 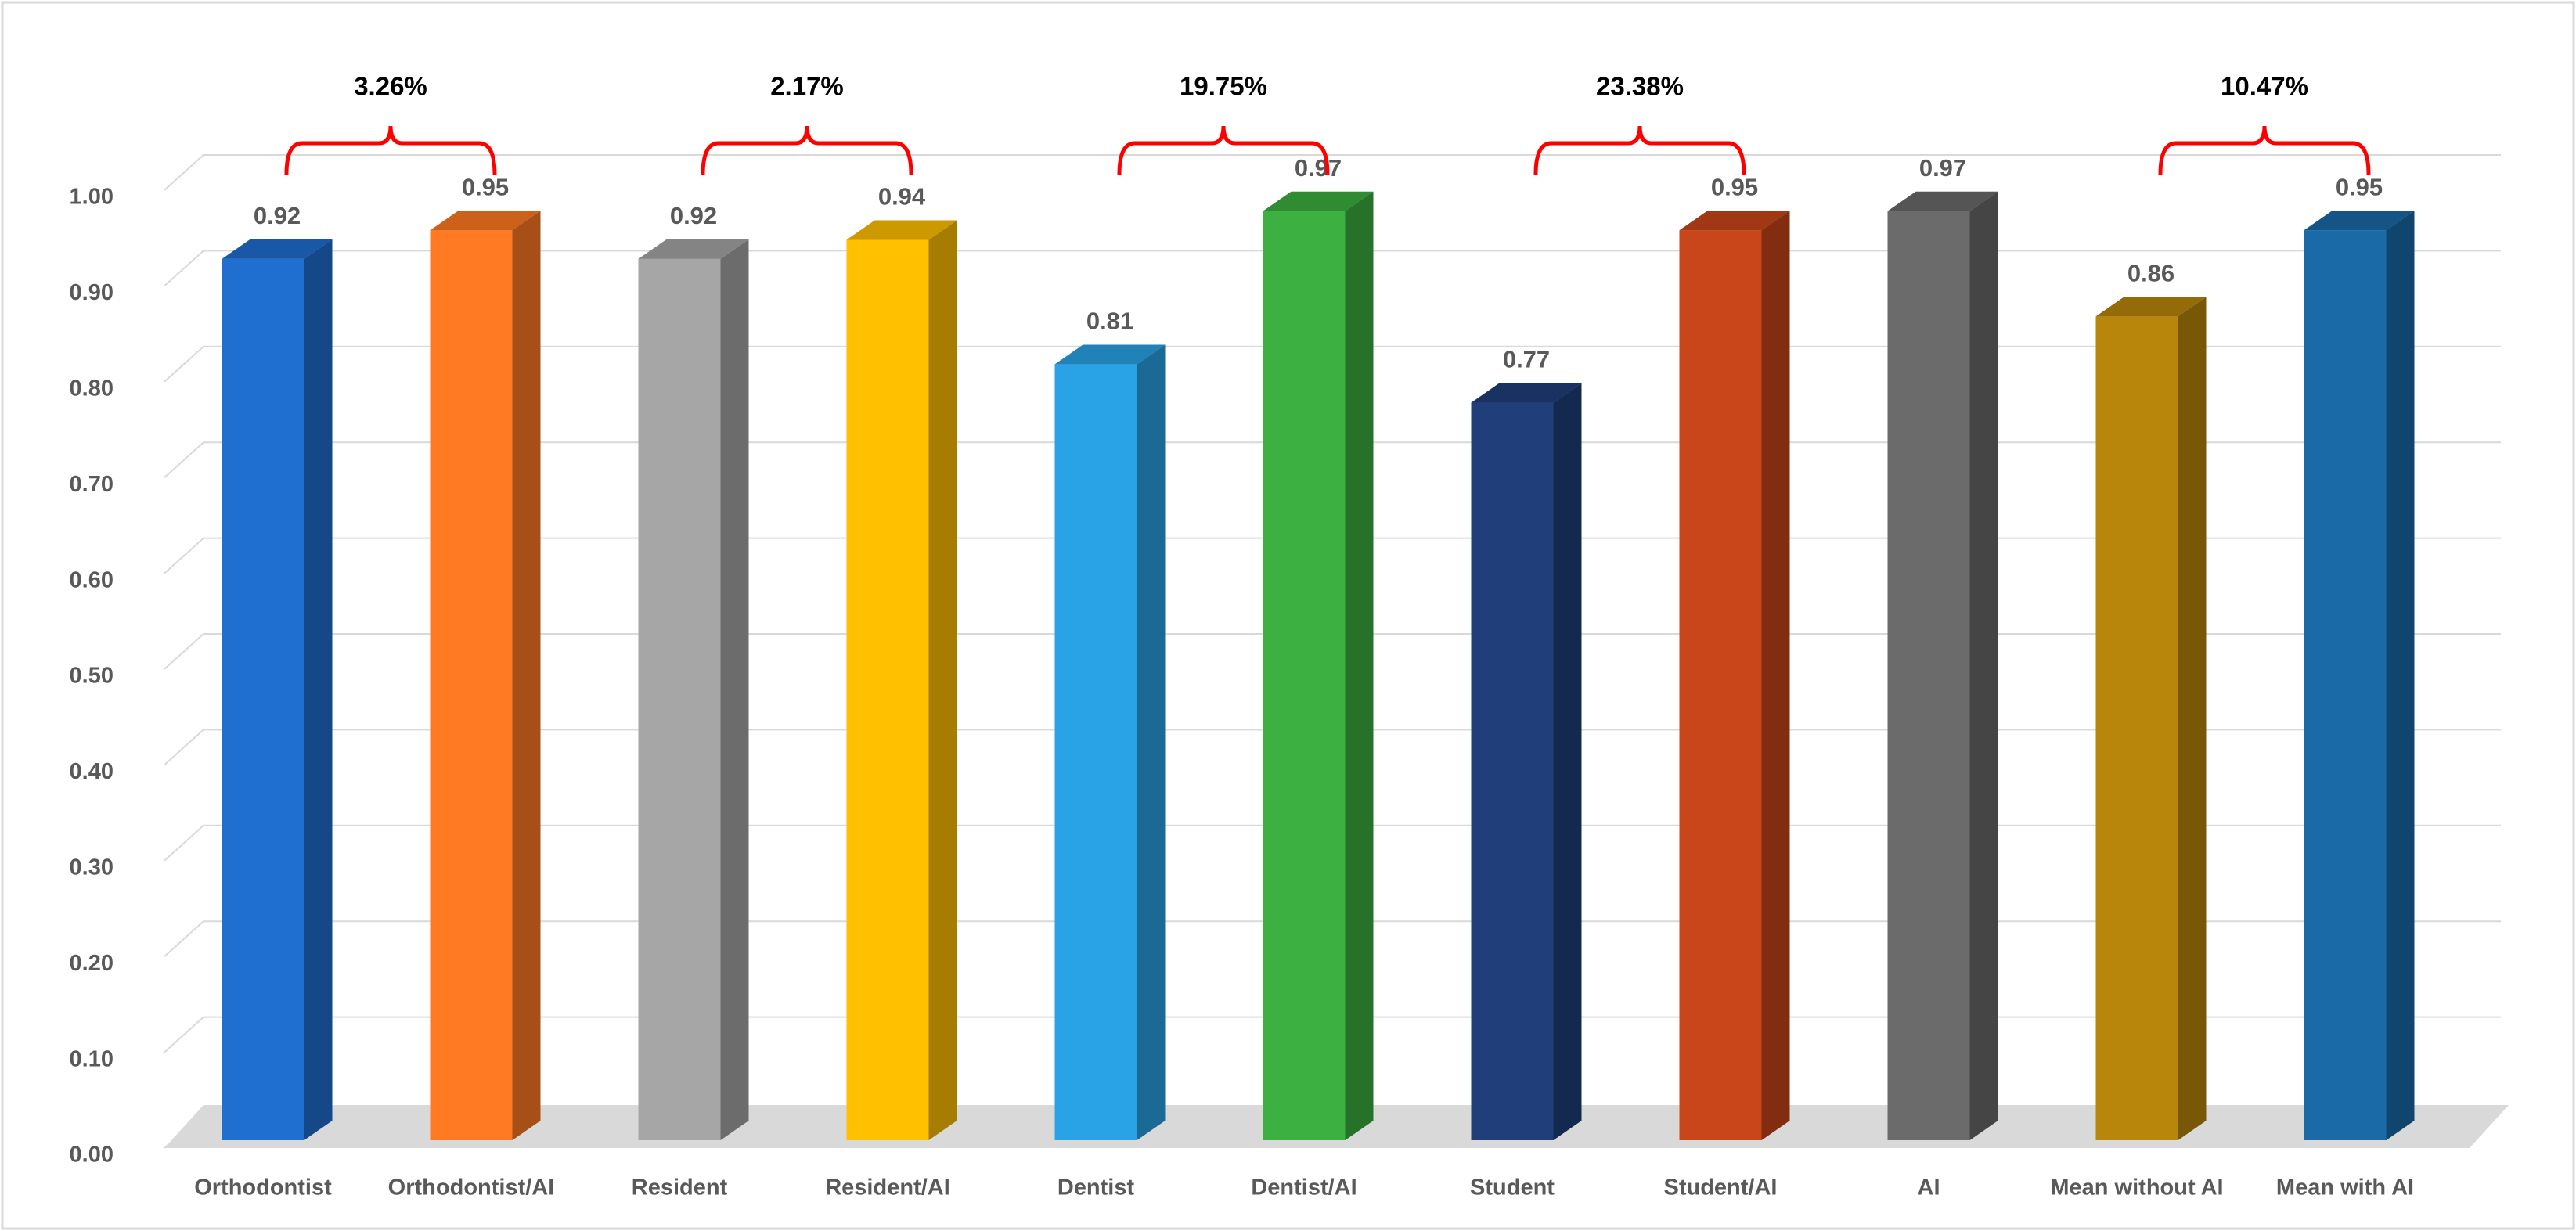 I want to click on value-label: 0.86, so click(x=2150, y=273).